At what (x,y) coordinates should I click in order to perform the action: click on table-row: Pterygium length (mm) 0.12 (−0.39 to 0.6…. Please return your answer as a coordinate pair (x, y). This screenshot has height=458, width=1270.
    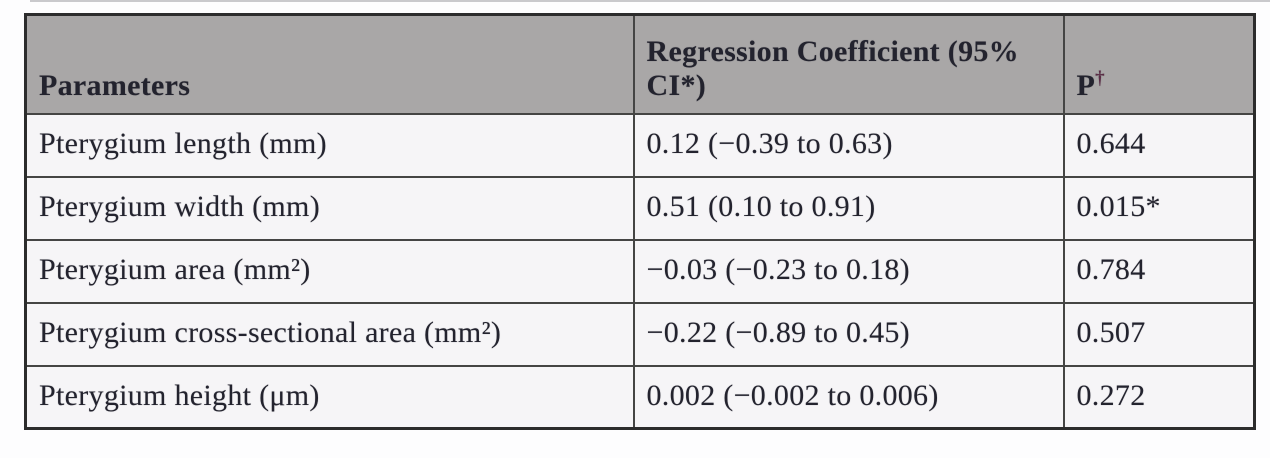
    Looking at the image, I should click on (640, 145).